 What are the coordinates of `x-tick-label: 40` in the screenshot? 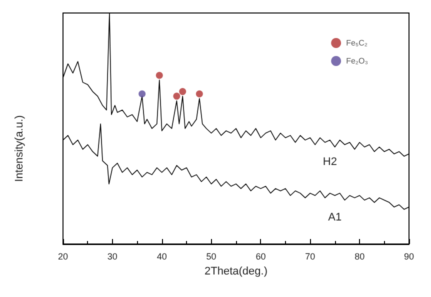 It's located at (161, 257).